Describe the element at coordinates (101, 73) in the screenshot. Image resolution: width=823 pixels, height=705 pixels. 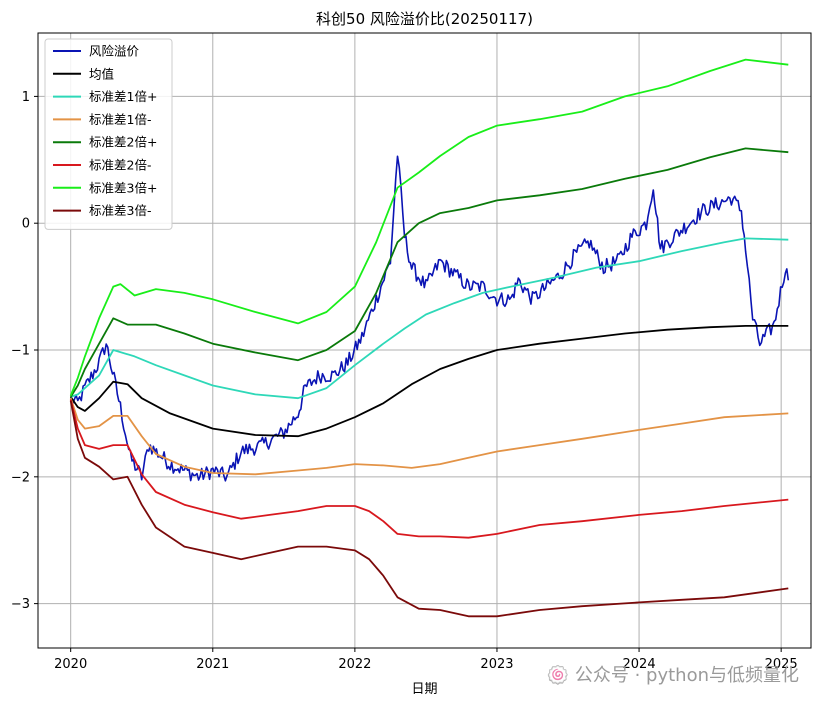
I see `legend-label: 均值` at that location.